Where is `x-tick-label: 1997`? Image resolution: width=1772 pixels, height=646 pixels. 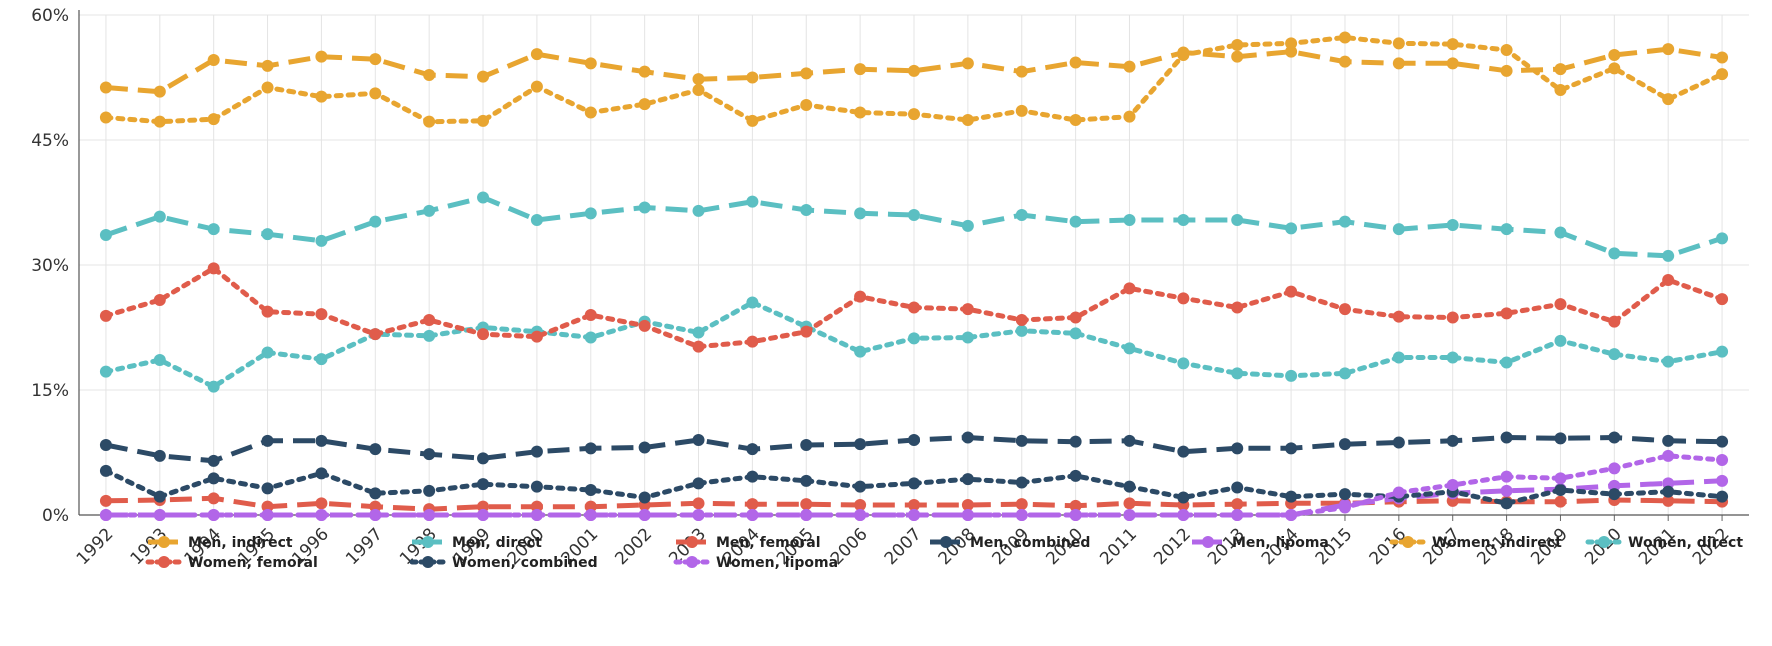 x-tick-label: 1997 is located at coordinates (364, 546).